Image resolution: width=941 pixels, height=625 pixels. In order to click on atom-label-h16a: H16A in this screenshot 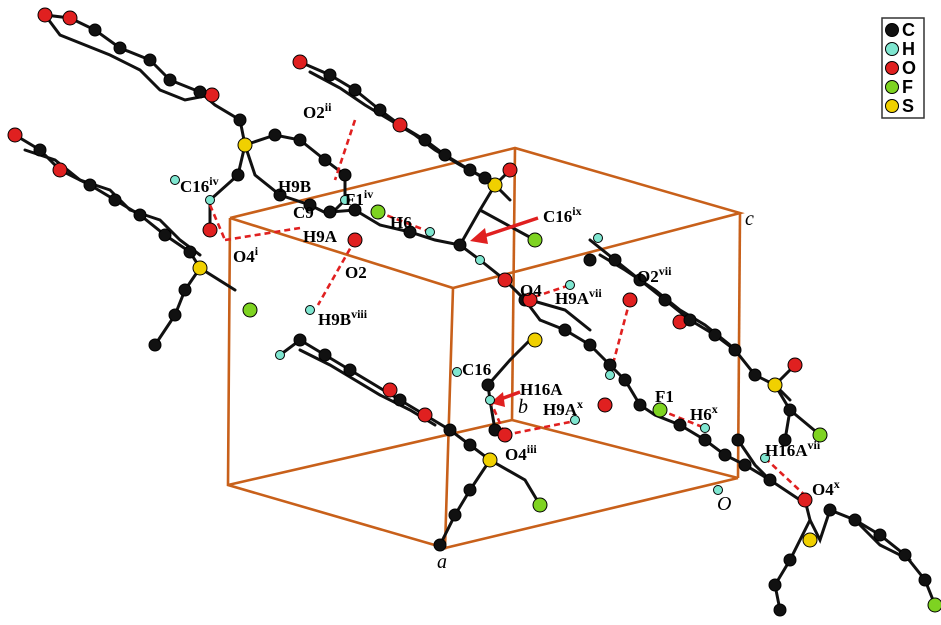, I will do `click(541, 389)`.